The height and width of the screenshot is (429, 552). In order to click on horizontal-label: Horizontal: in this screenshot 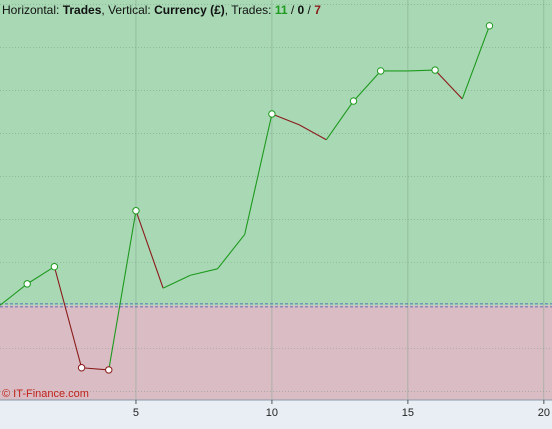, I will do `click(32, 10)`.